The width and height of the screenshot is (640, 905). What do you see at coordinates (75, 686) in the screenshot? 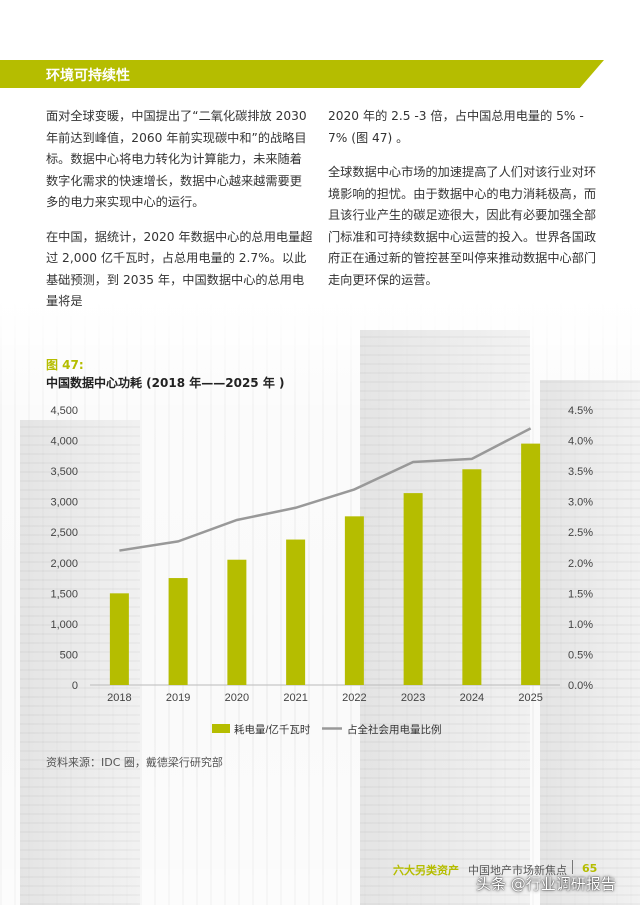
I see `left-axis-tick-label: 0` at bounding box center [75, 686].